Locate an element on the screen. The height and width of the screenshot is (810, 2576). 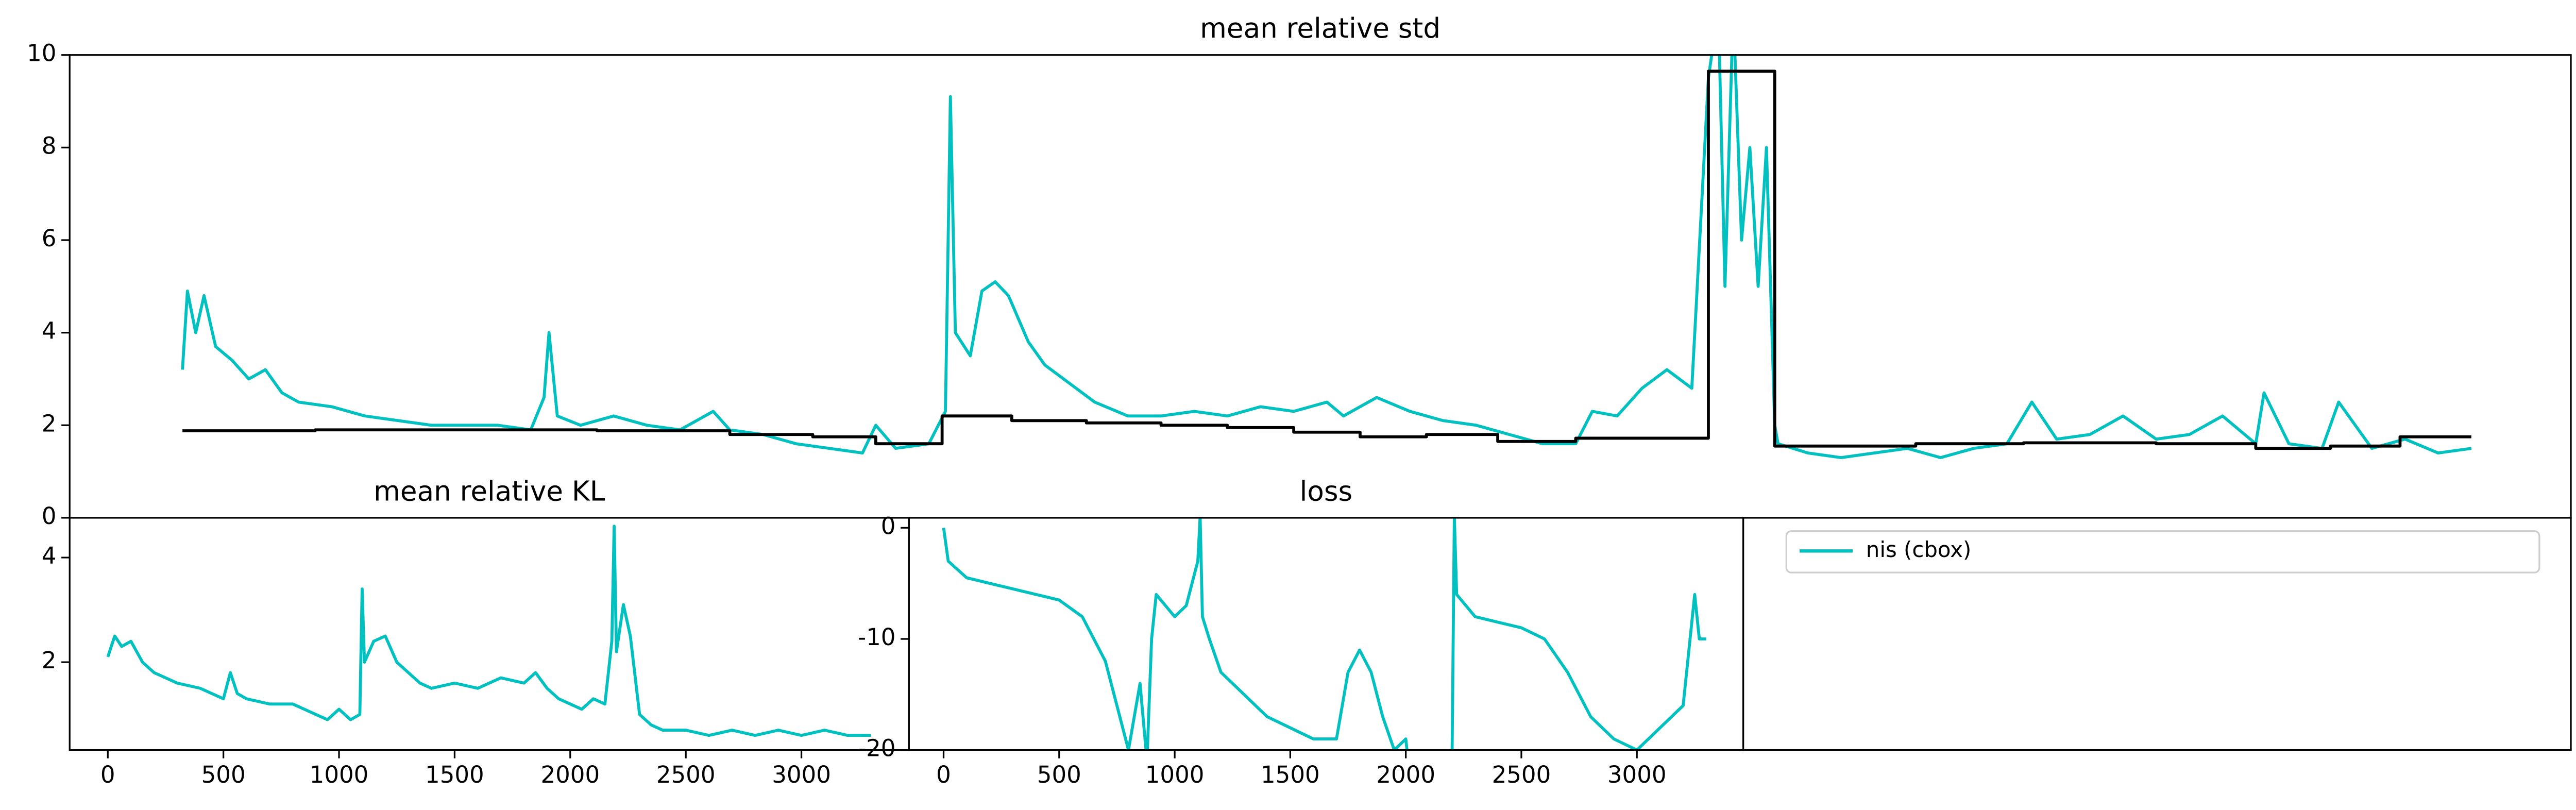
y-tick-label: 8 is located at coordinates (49, 145).